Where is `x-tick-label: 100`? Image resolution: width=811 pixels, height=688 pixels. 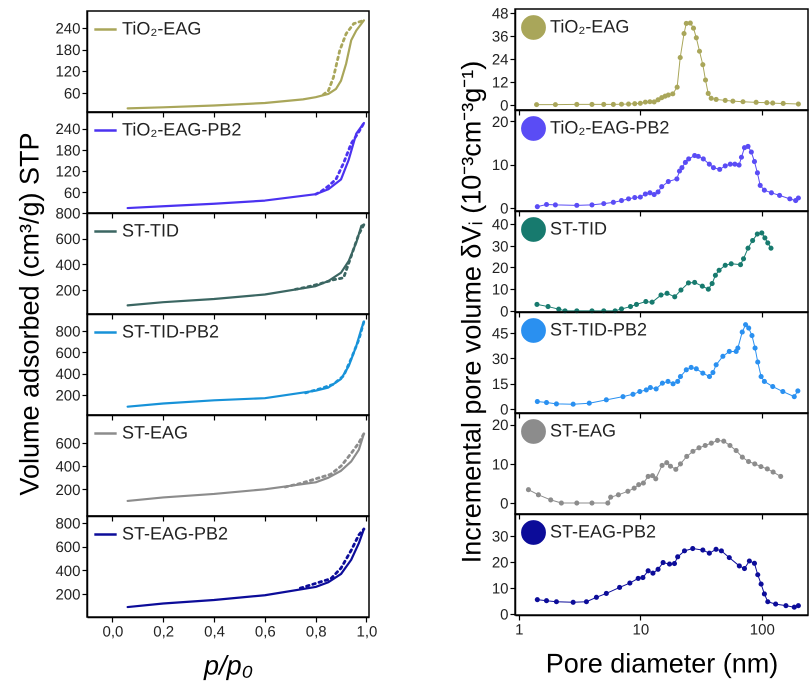 x-tick-label: 100 is located at coordinates (762, 630).